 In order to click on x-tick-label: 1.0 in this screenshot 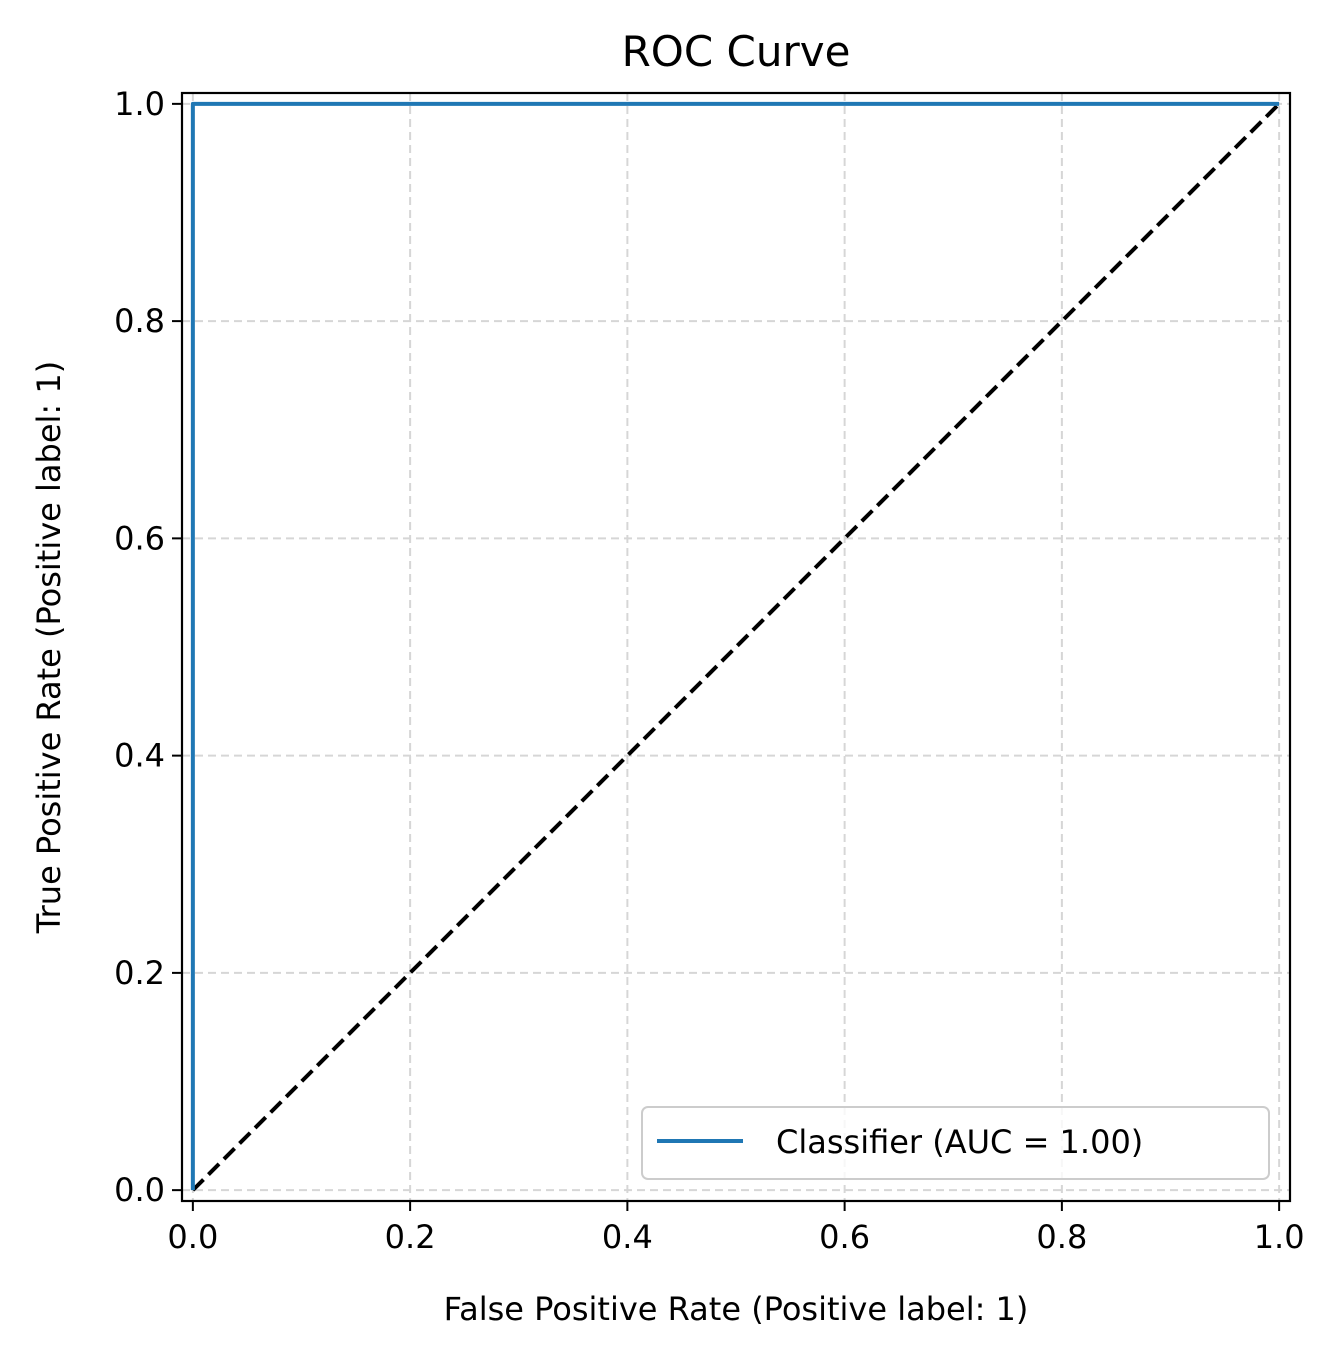, I will do `click(1279, 1237)`.